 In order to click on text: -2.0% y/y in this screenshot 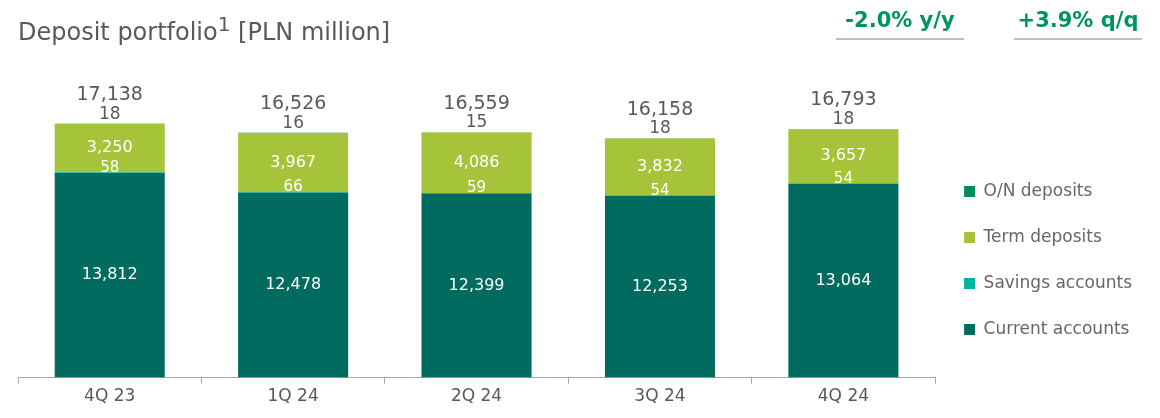, I will do `click(900, 24)`.